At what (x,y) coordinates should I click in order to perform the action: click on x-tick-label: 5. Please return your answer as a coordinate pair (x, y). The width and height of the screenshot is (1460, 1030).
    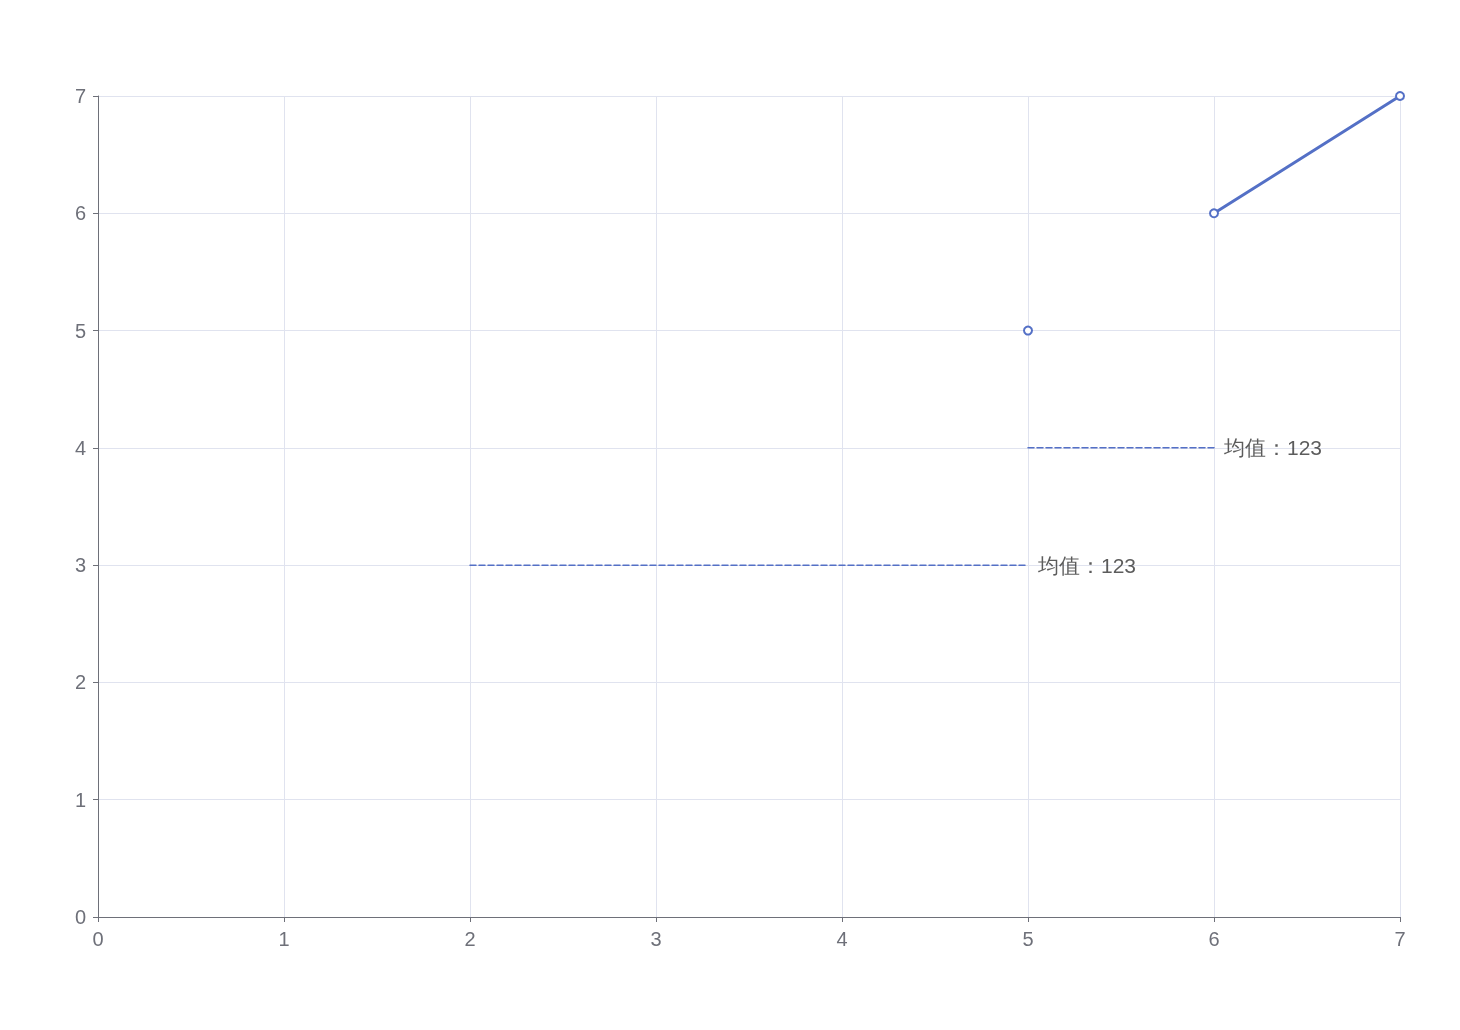
    Looking at the image, I should click on (1028, 939).